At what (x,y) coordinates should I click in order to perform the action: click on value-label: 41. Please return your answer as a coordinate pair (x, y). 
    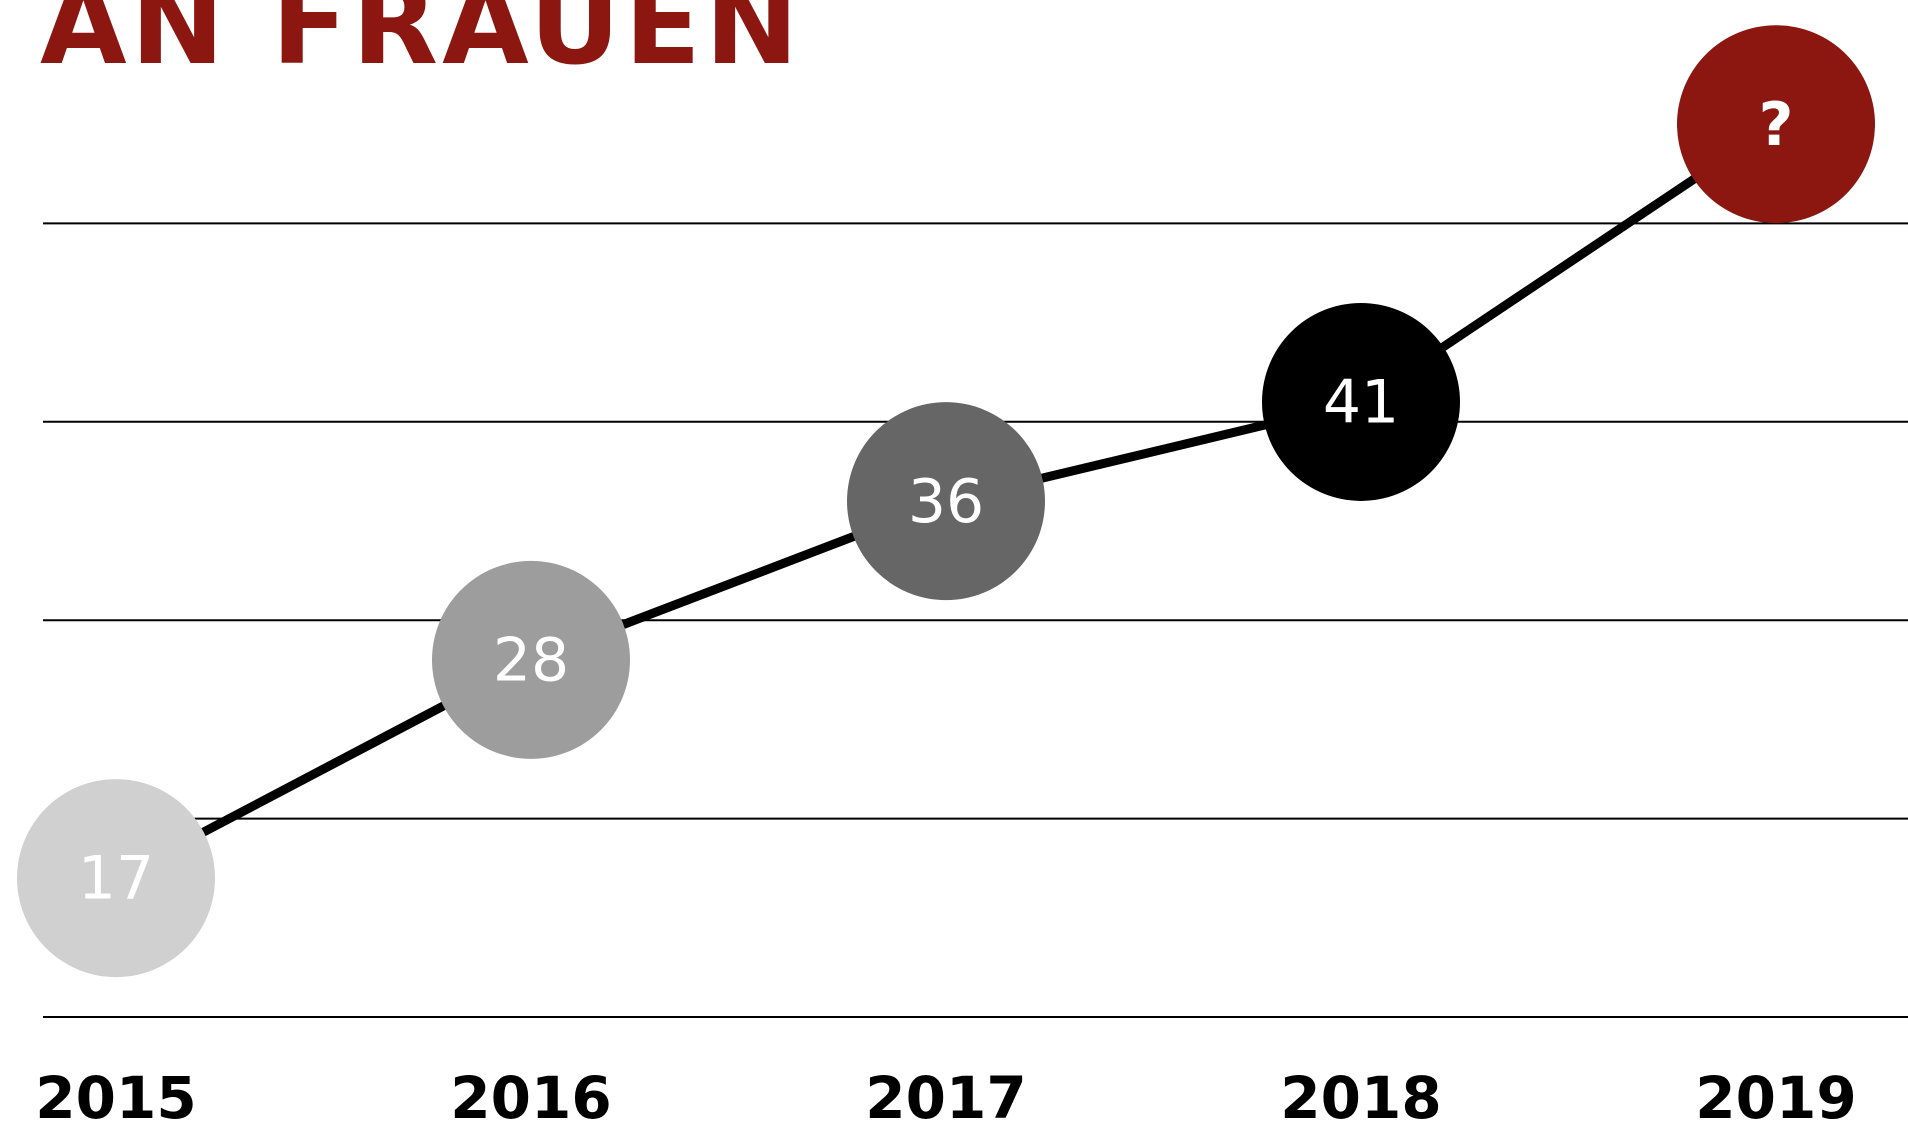
    Looking at the image, I should click on (1361, 403).